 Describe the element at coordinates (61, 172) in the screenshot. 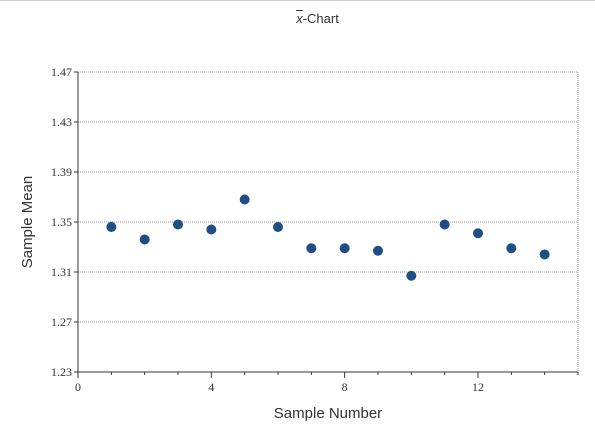

I see `y-tick-label: 1.39` at that location.